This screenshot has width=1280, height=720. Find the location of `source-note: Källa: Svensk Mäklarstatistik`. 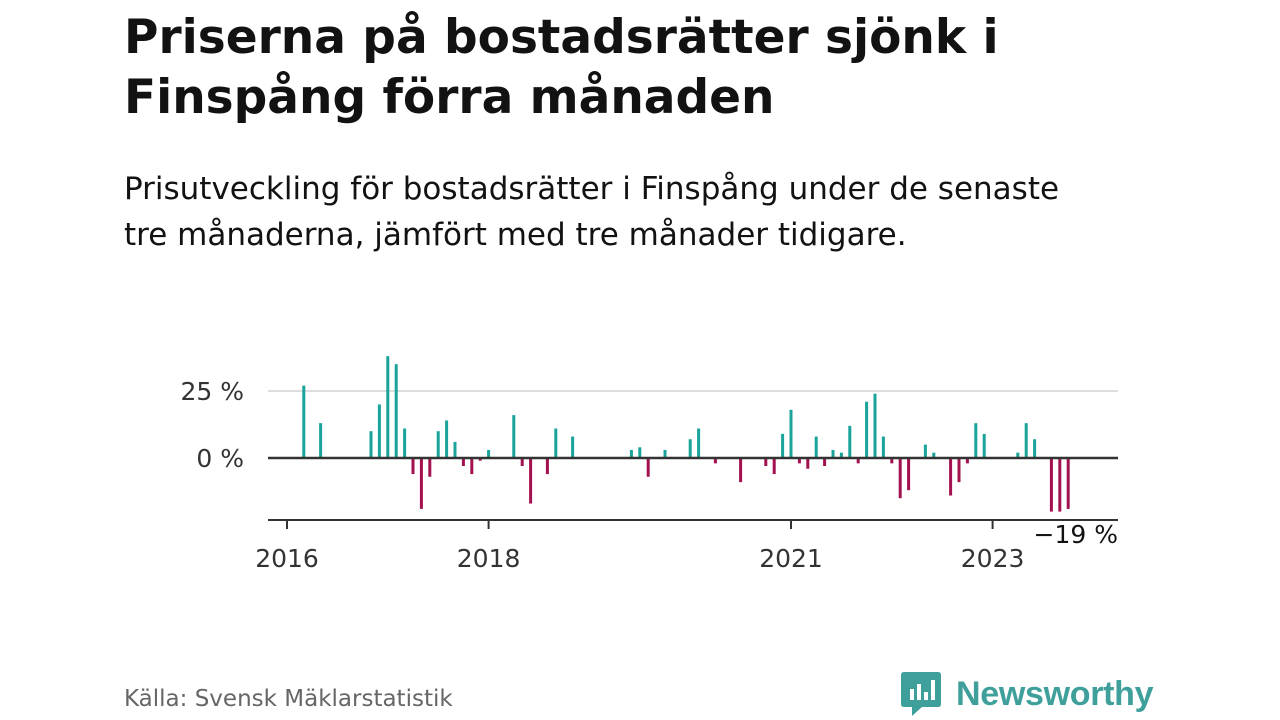

source-note: Källa: Svensk Mäklarstatistik is located at coordinates (288, 699).